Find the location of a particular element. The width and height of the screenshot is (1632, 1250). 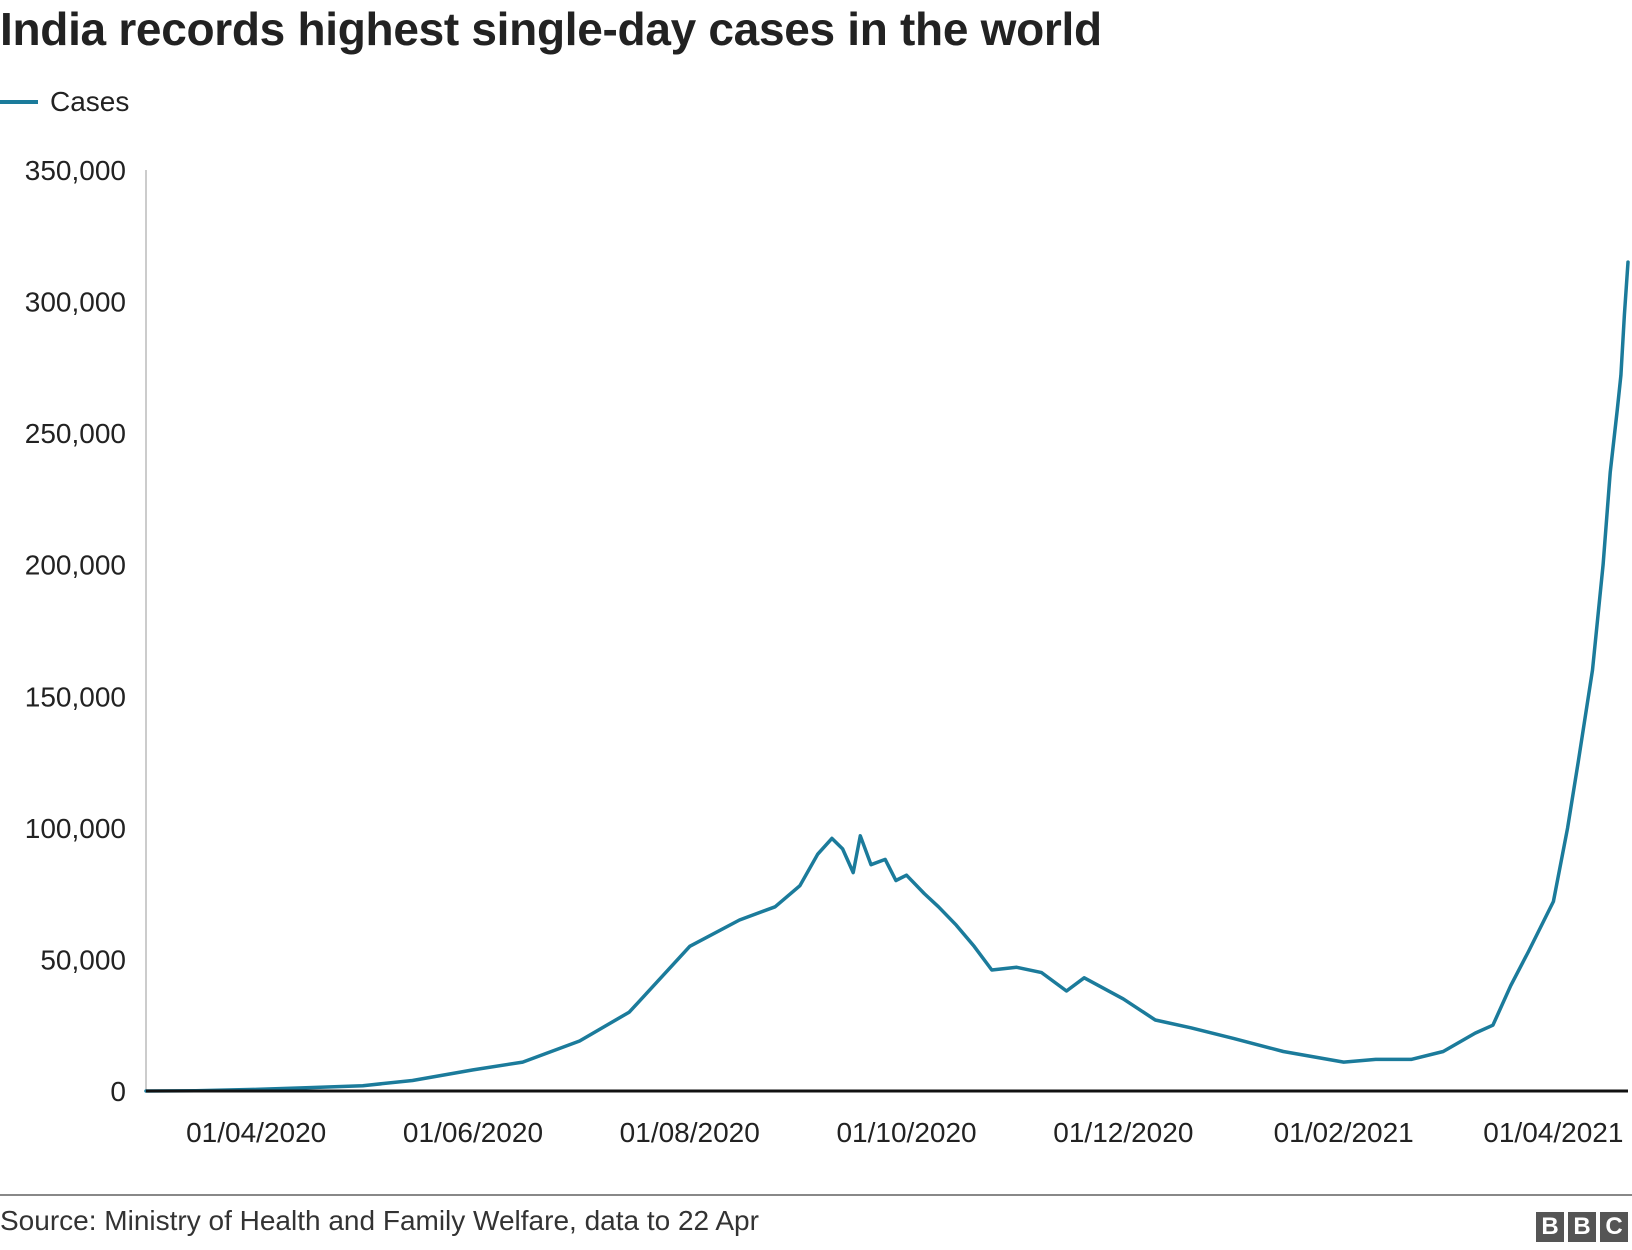

bbc-logo-letter: C is located at coordinates (1614, 1227).